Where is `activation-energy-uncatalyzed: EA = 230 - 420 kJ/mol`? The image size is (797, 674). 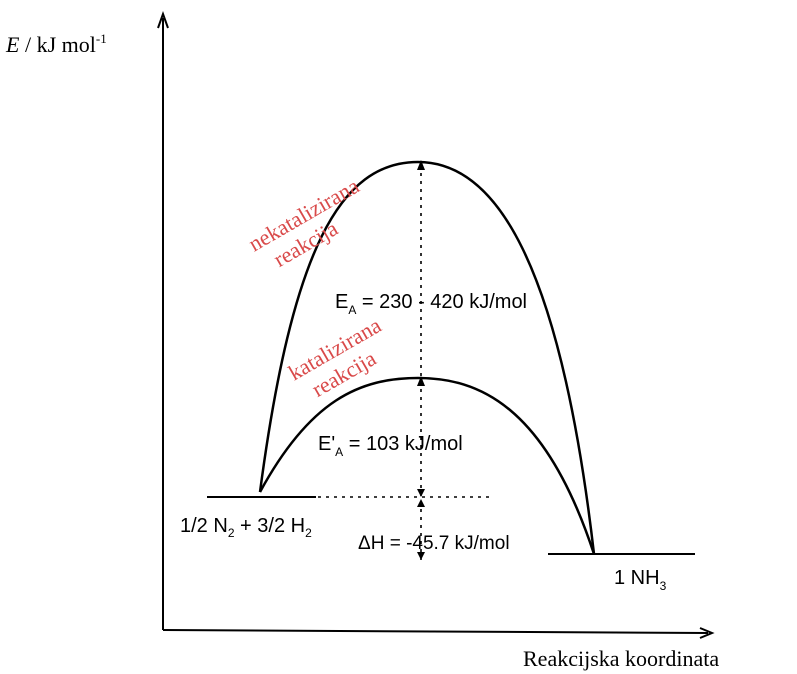 activation-energy-uncatalyzed: EA = 230 - 420 kJ/mol is located at coordinates (431, 304).